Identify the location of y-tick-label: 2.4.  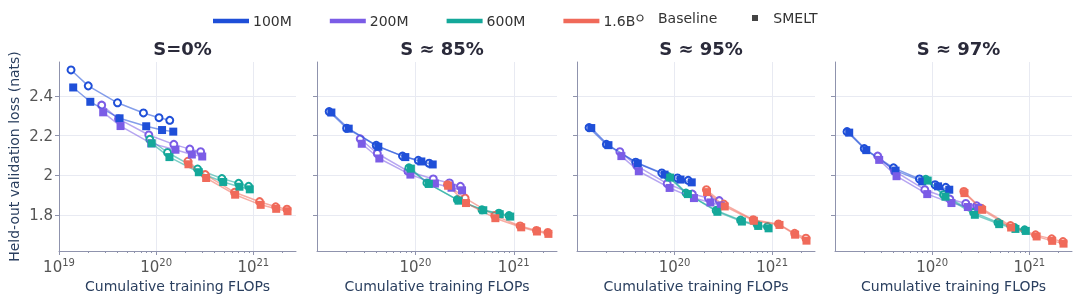
(41, 95).